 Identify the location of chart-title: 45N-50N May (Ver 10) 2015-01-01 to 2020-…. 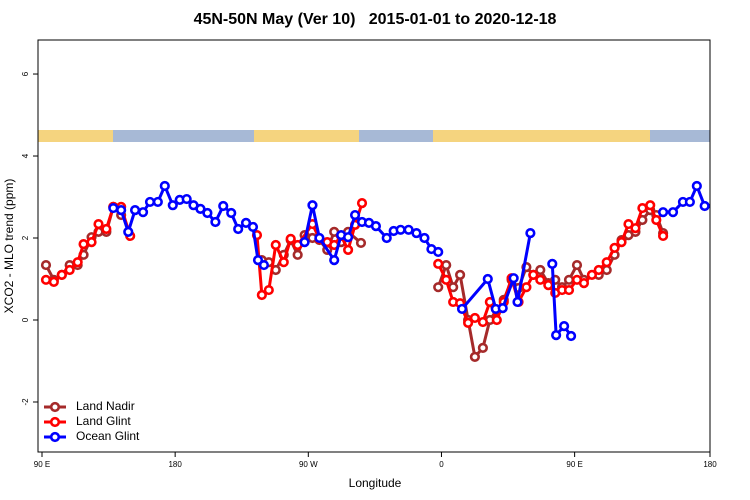
(375, 19).